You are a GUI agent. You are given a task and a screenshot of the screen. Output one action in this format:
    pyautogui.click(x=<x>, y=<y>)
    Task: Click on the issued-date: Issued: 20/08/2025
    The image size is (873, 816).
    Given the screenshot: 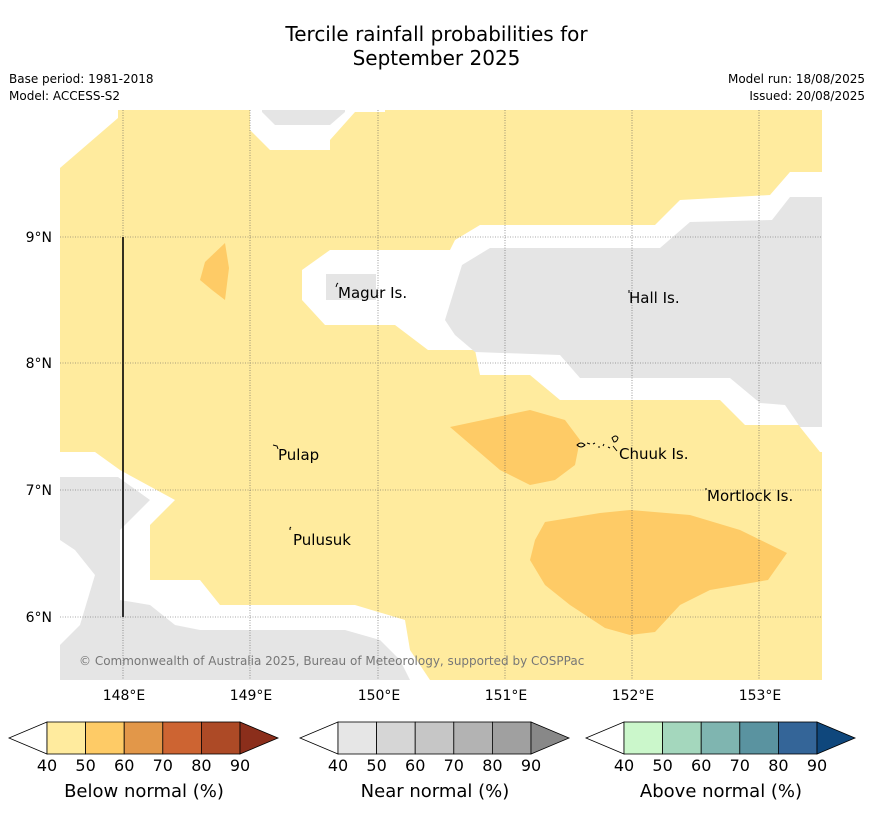 What is the action you would take?
    pyautogui.click(x=807, y=96)
    